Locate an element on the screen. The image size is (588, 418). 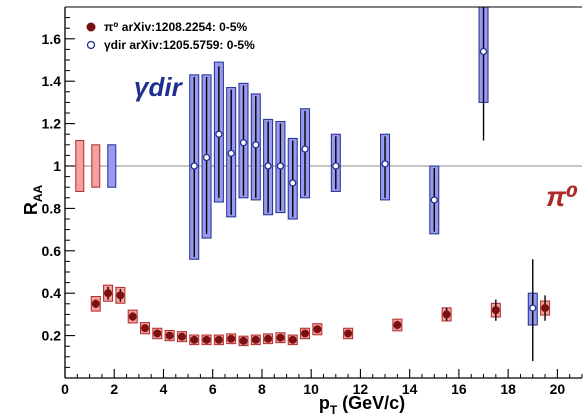
x-tick-label: 10 is located at coordinates (311, 389).